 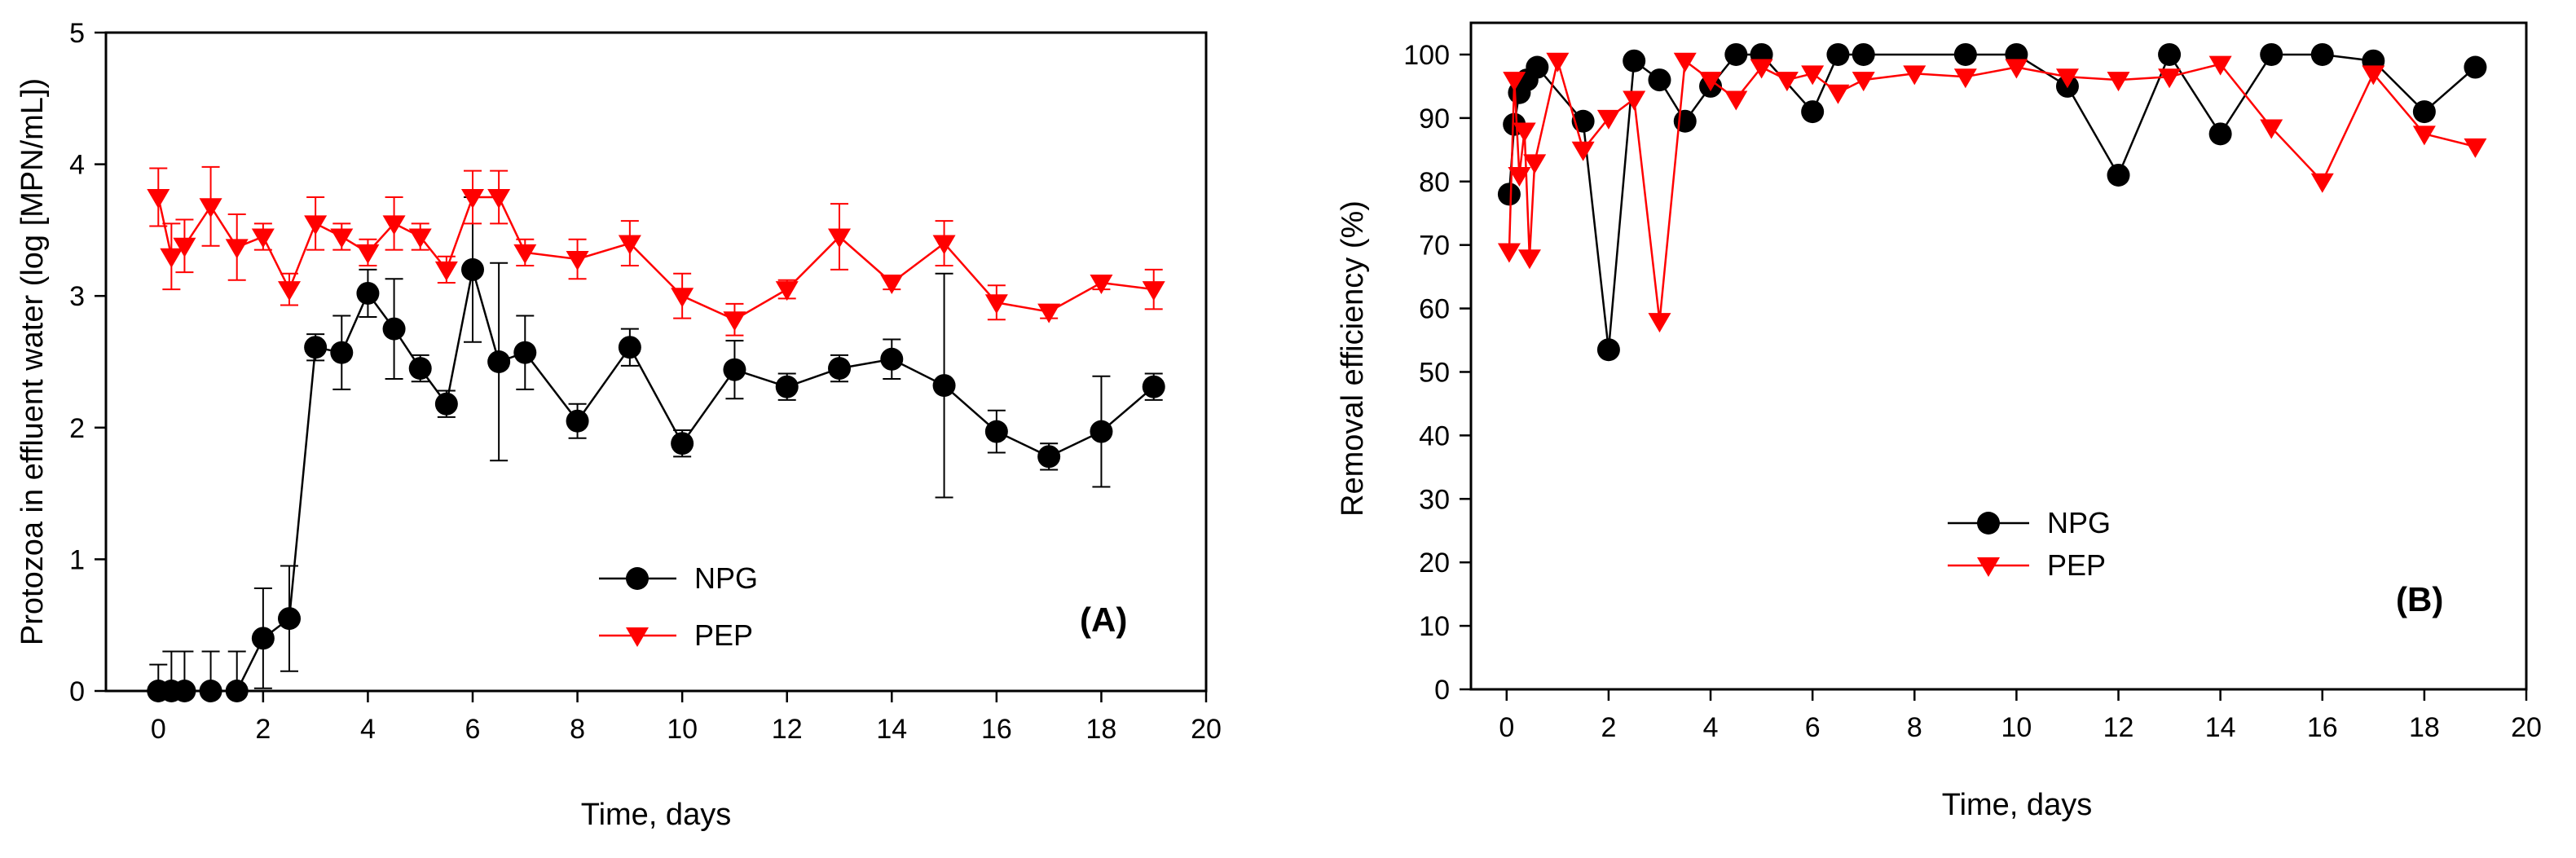 I want to click on panel-b-x-tick-label: 10, so click(x=2017, y=727).